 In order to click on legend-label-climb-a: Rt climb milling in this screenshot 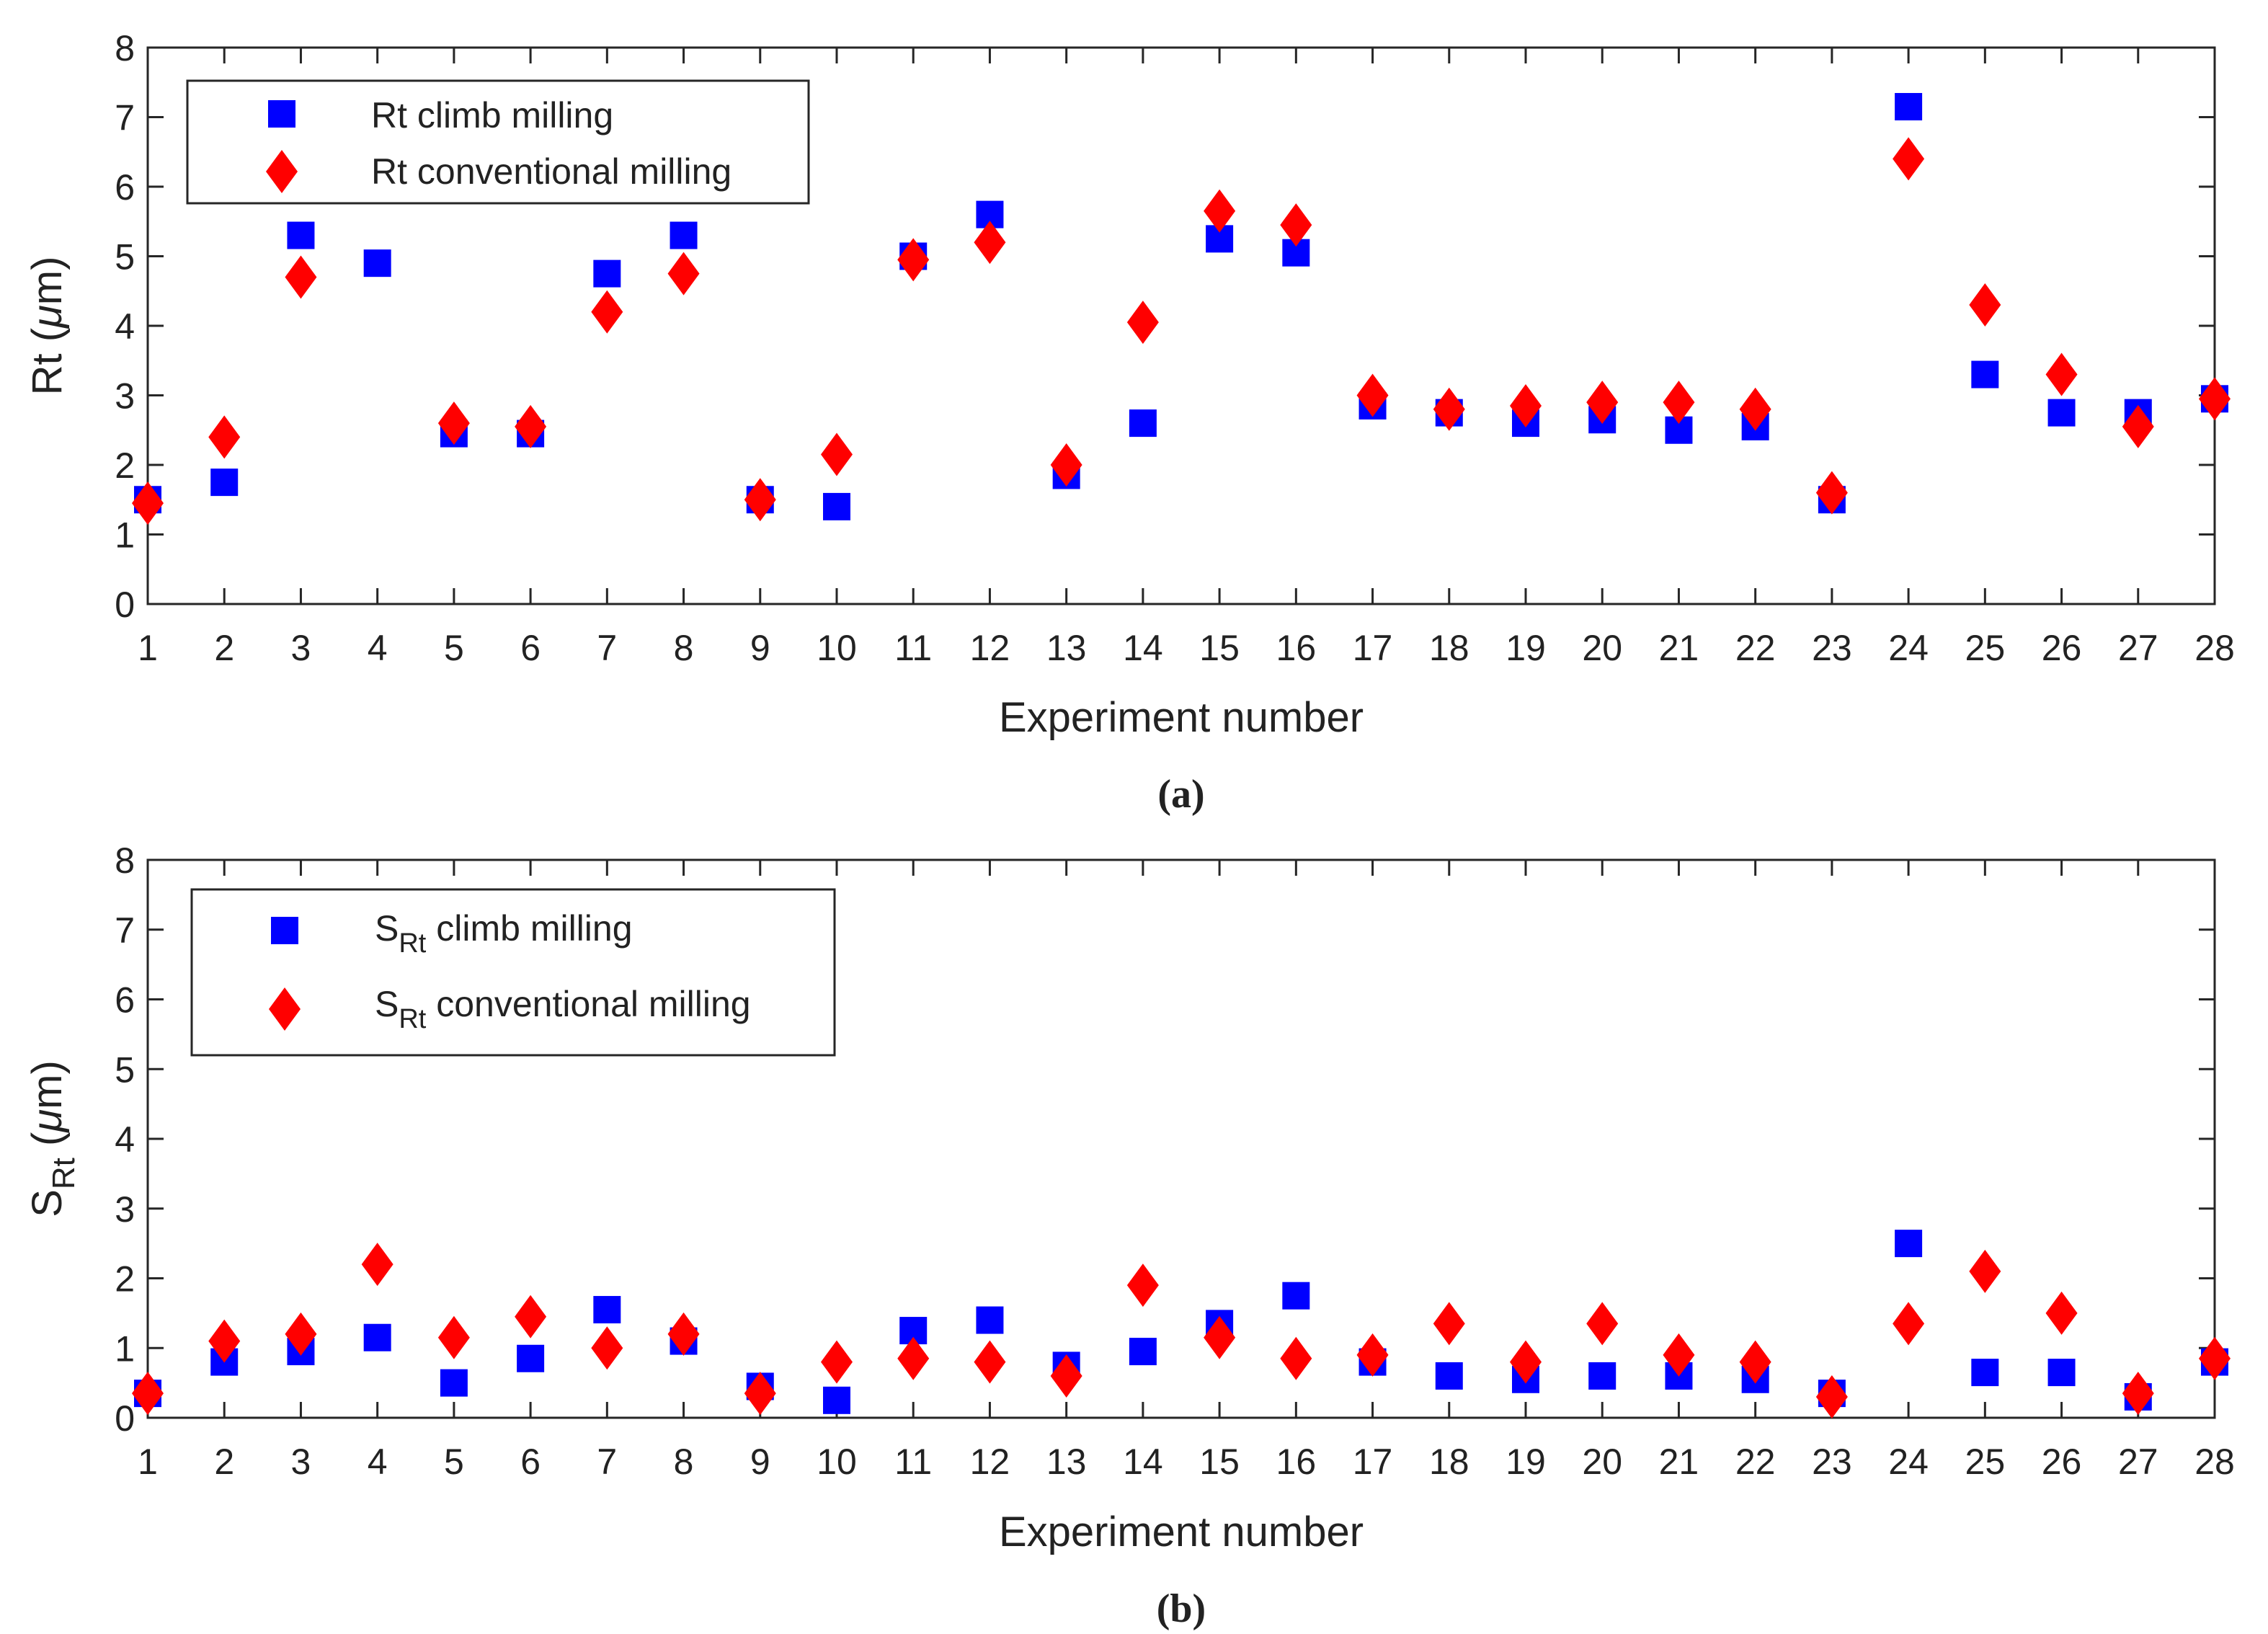, I will do `click(492, 115)`.